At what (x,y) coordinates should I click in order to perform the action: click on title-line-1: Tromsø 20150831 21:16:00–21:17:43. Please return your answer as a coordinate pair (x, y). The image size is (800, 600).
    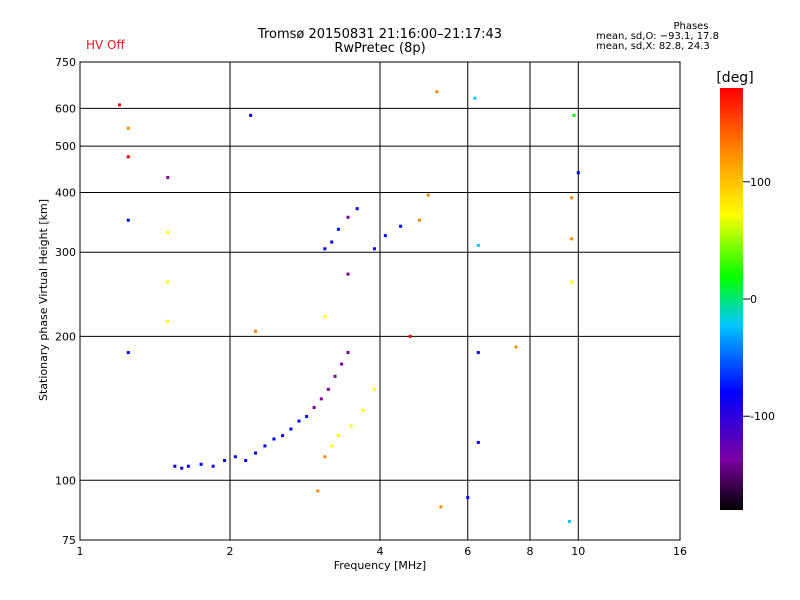
    Looking at the image, I should click on (380, 34).